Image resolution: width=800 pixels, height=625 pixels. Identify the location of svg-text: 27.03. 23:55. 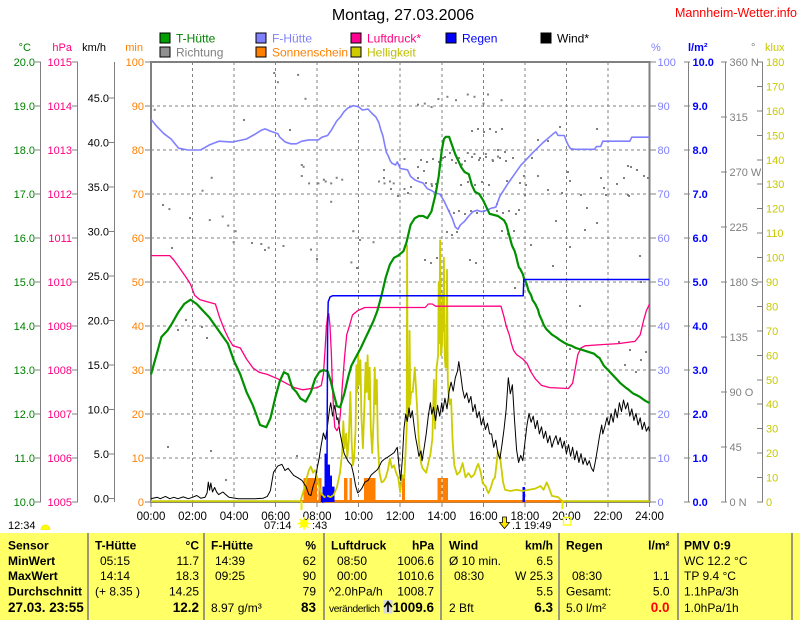
(46, 607).